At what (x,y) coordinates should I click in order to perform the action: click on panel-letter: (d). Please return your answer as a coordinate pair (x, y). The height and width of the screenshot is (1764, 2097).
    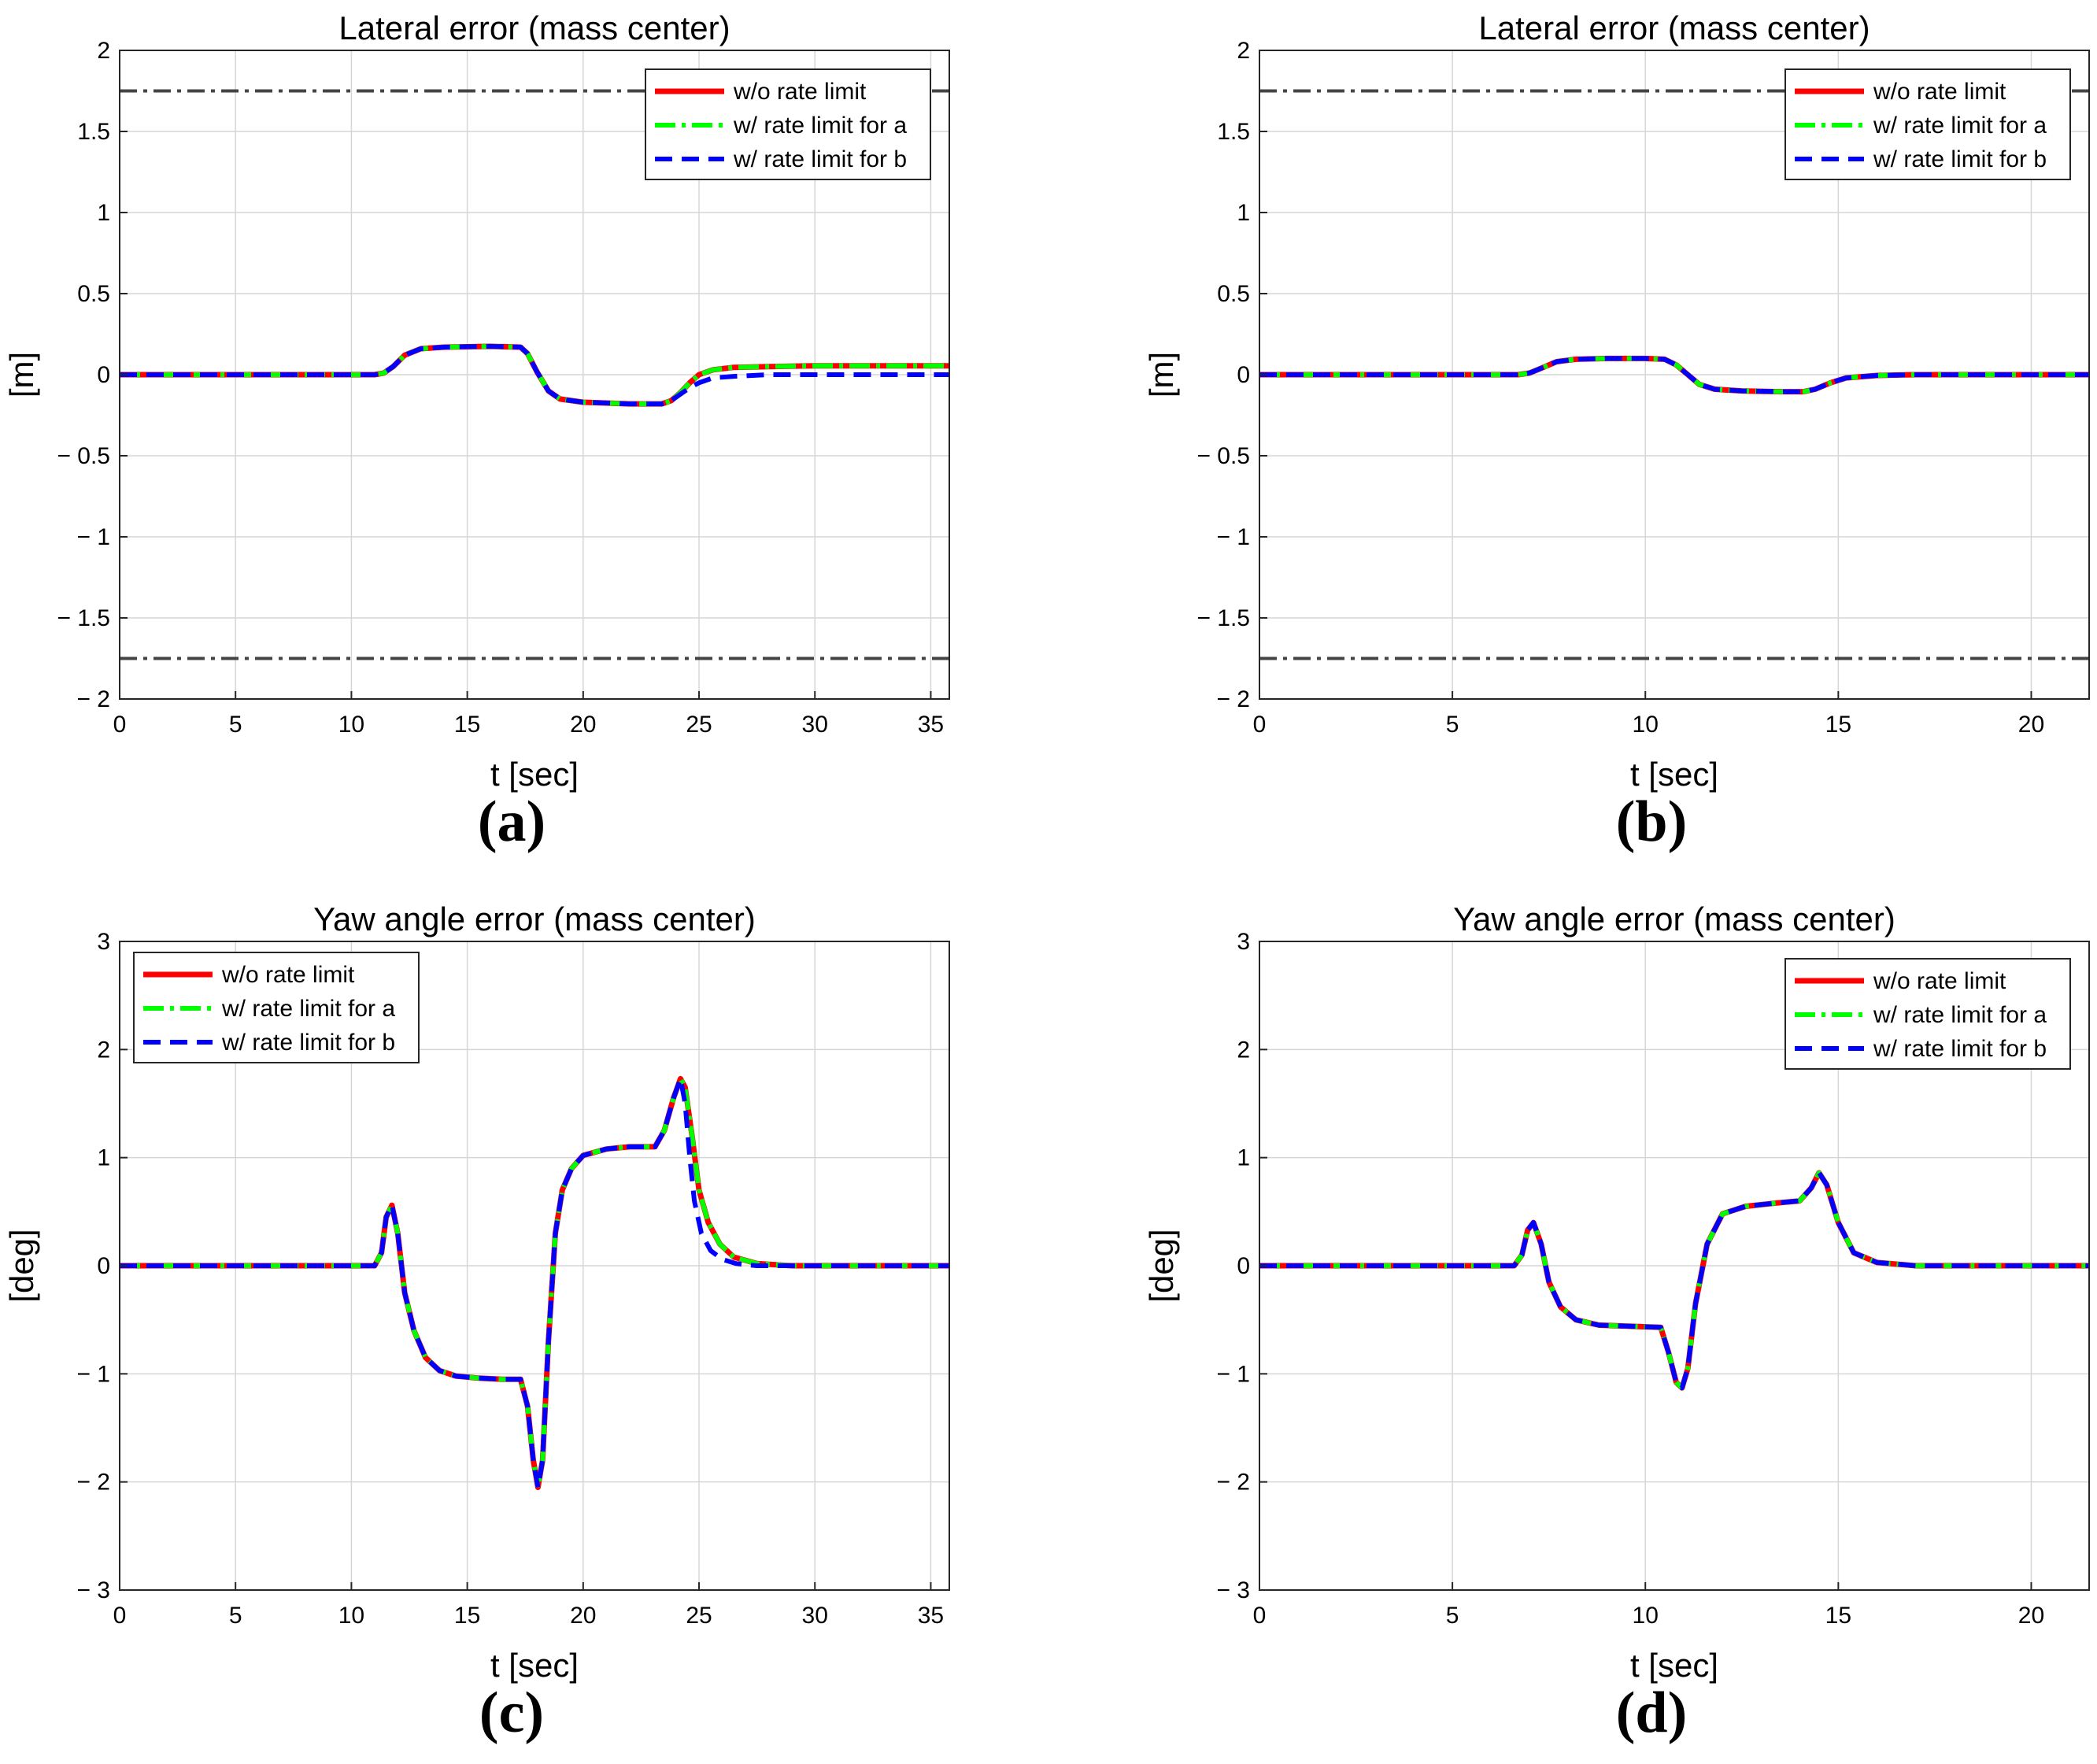
    Looking at the image, I should click on (1651, 1713).